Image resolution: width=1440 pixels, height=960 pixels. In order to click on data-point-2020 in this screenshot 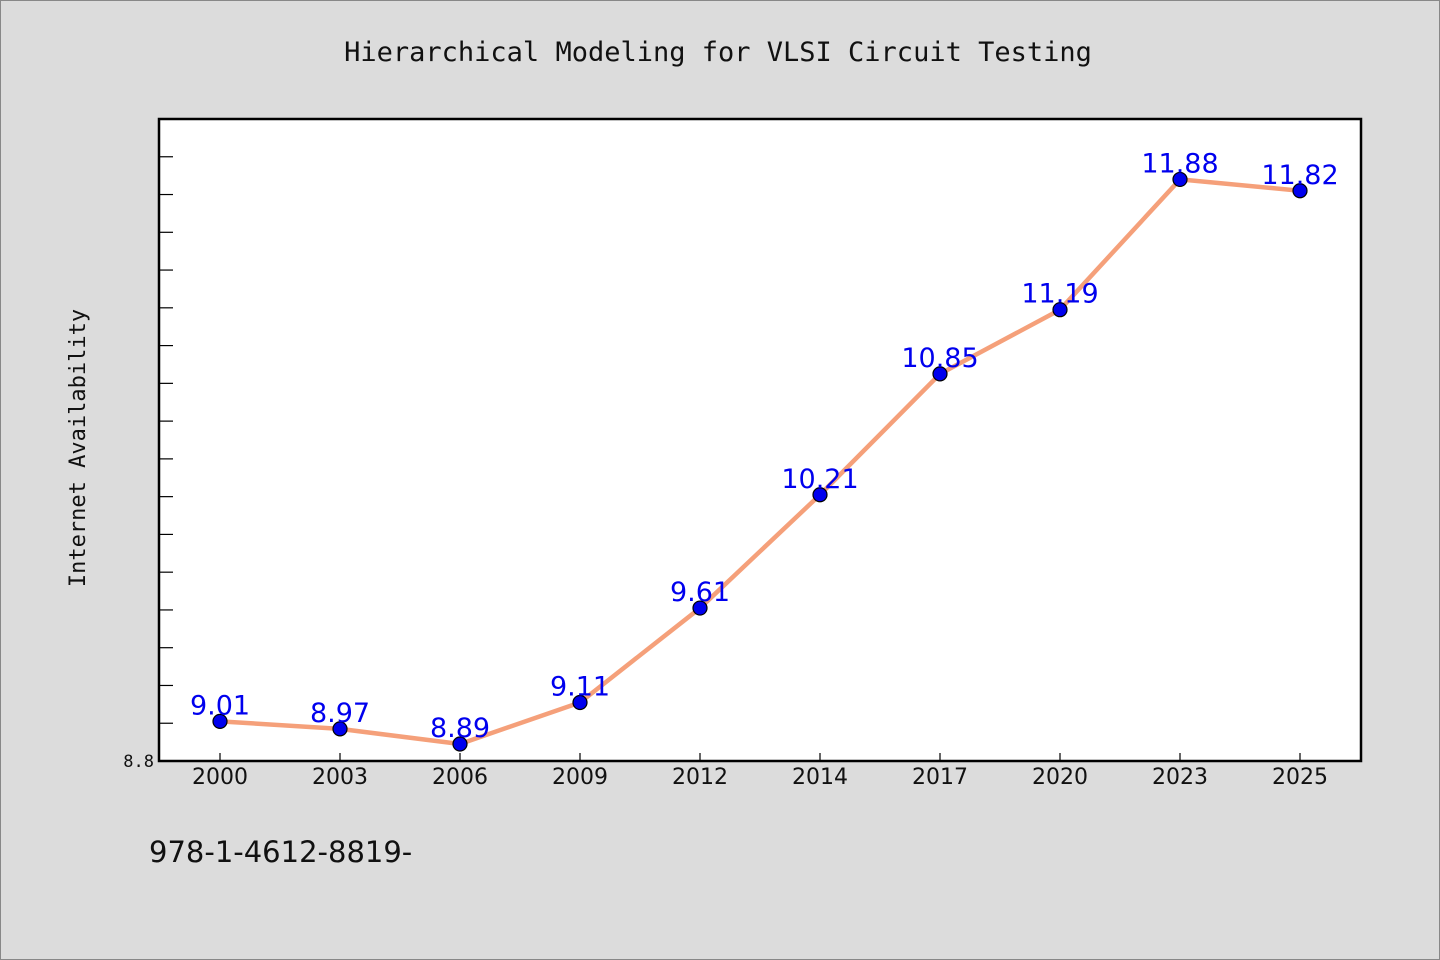, I will do `click(1060, 310)`.